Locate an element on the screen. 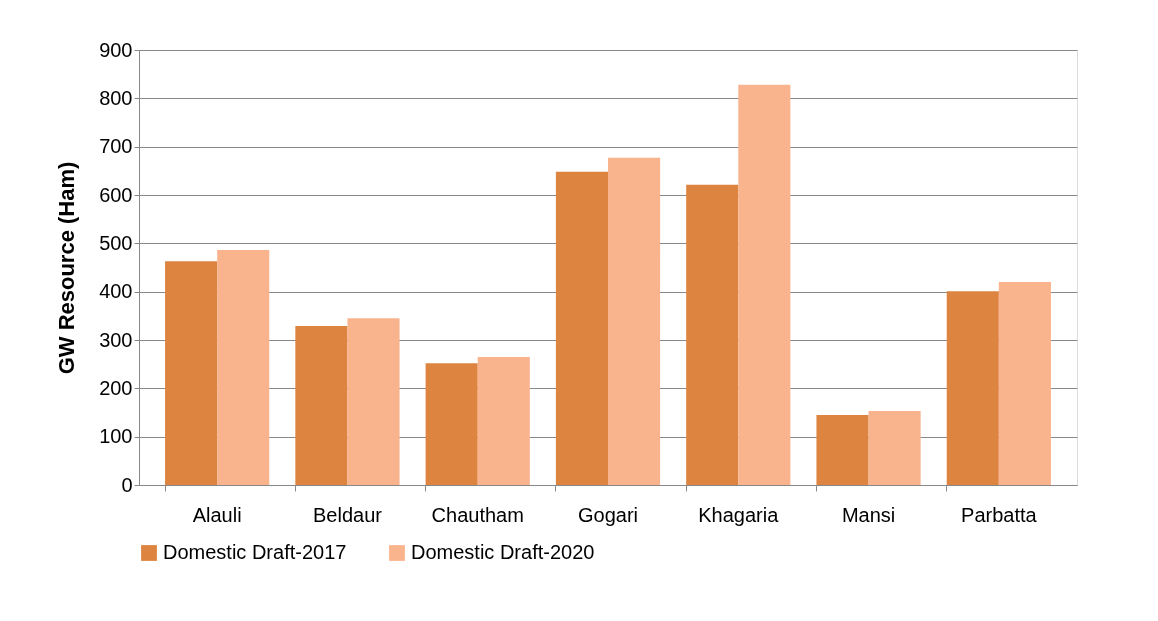 The width and height of the screenshot is (1158, 621). x-tick-label: Alauli is located at coordinates (217, 514).